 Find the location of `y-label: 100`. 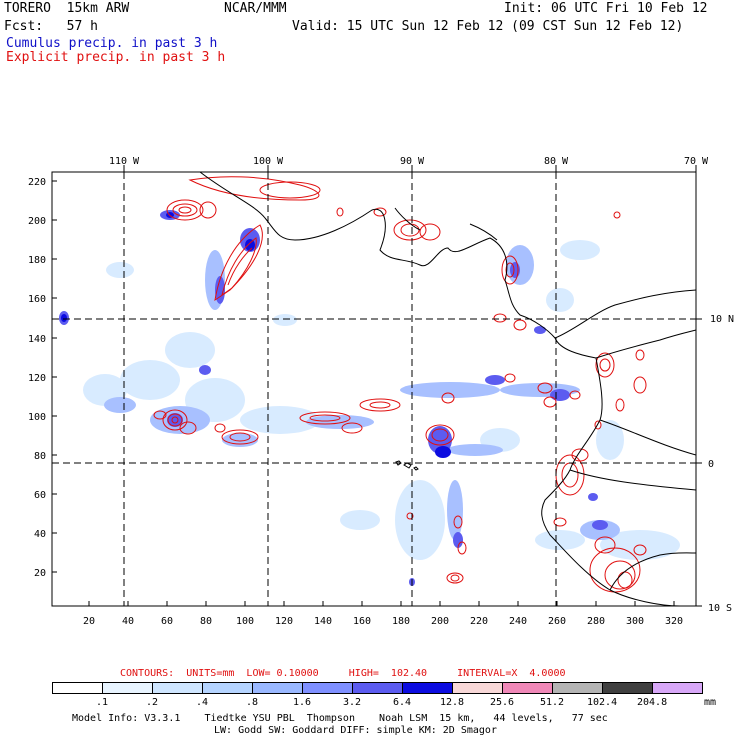

y-label: 100 is located at coordinates (37, 417).